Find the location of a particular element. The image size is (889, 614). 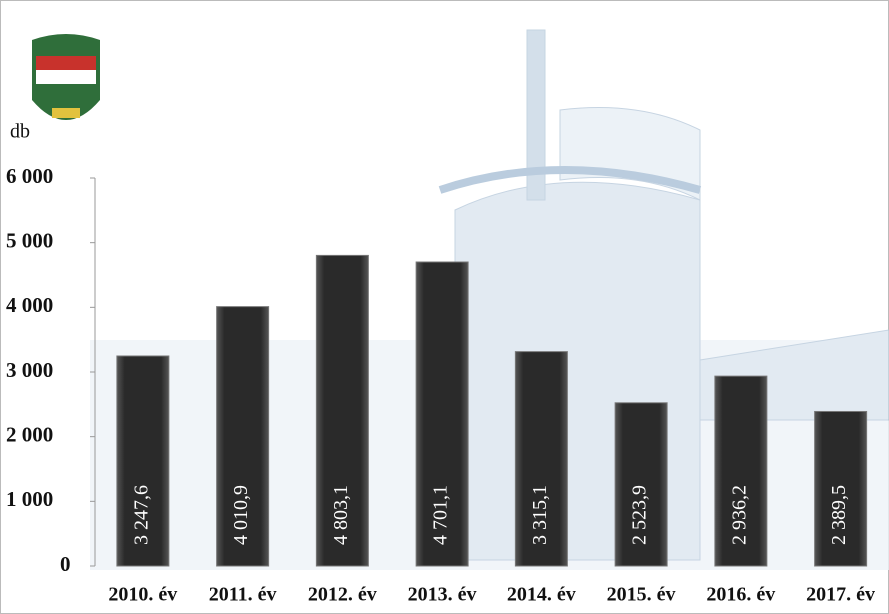

value-label: 4 803,1 is located at coordinates (341, 515).